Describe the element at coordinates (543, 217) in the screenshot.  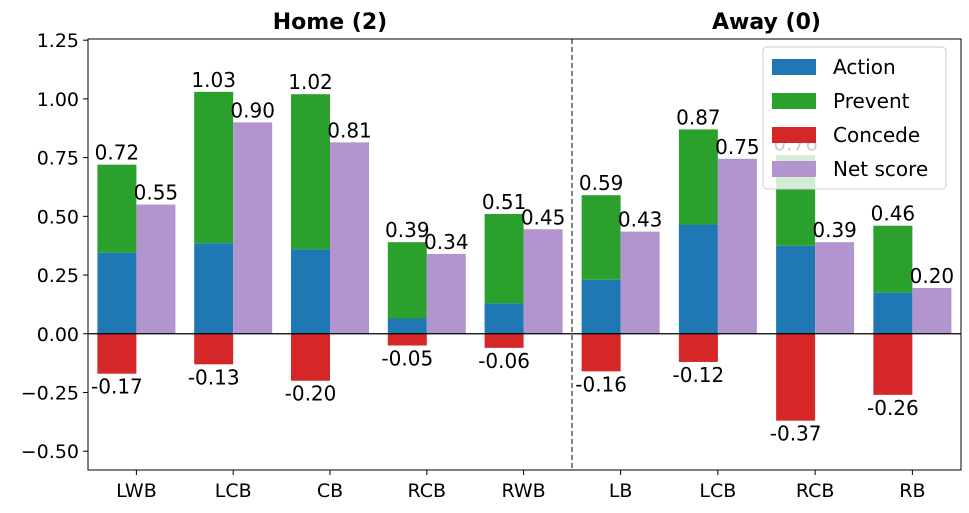
I see `data-label-net: 0.45` at that location.